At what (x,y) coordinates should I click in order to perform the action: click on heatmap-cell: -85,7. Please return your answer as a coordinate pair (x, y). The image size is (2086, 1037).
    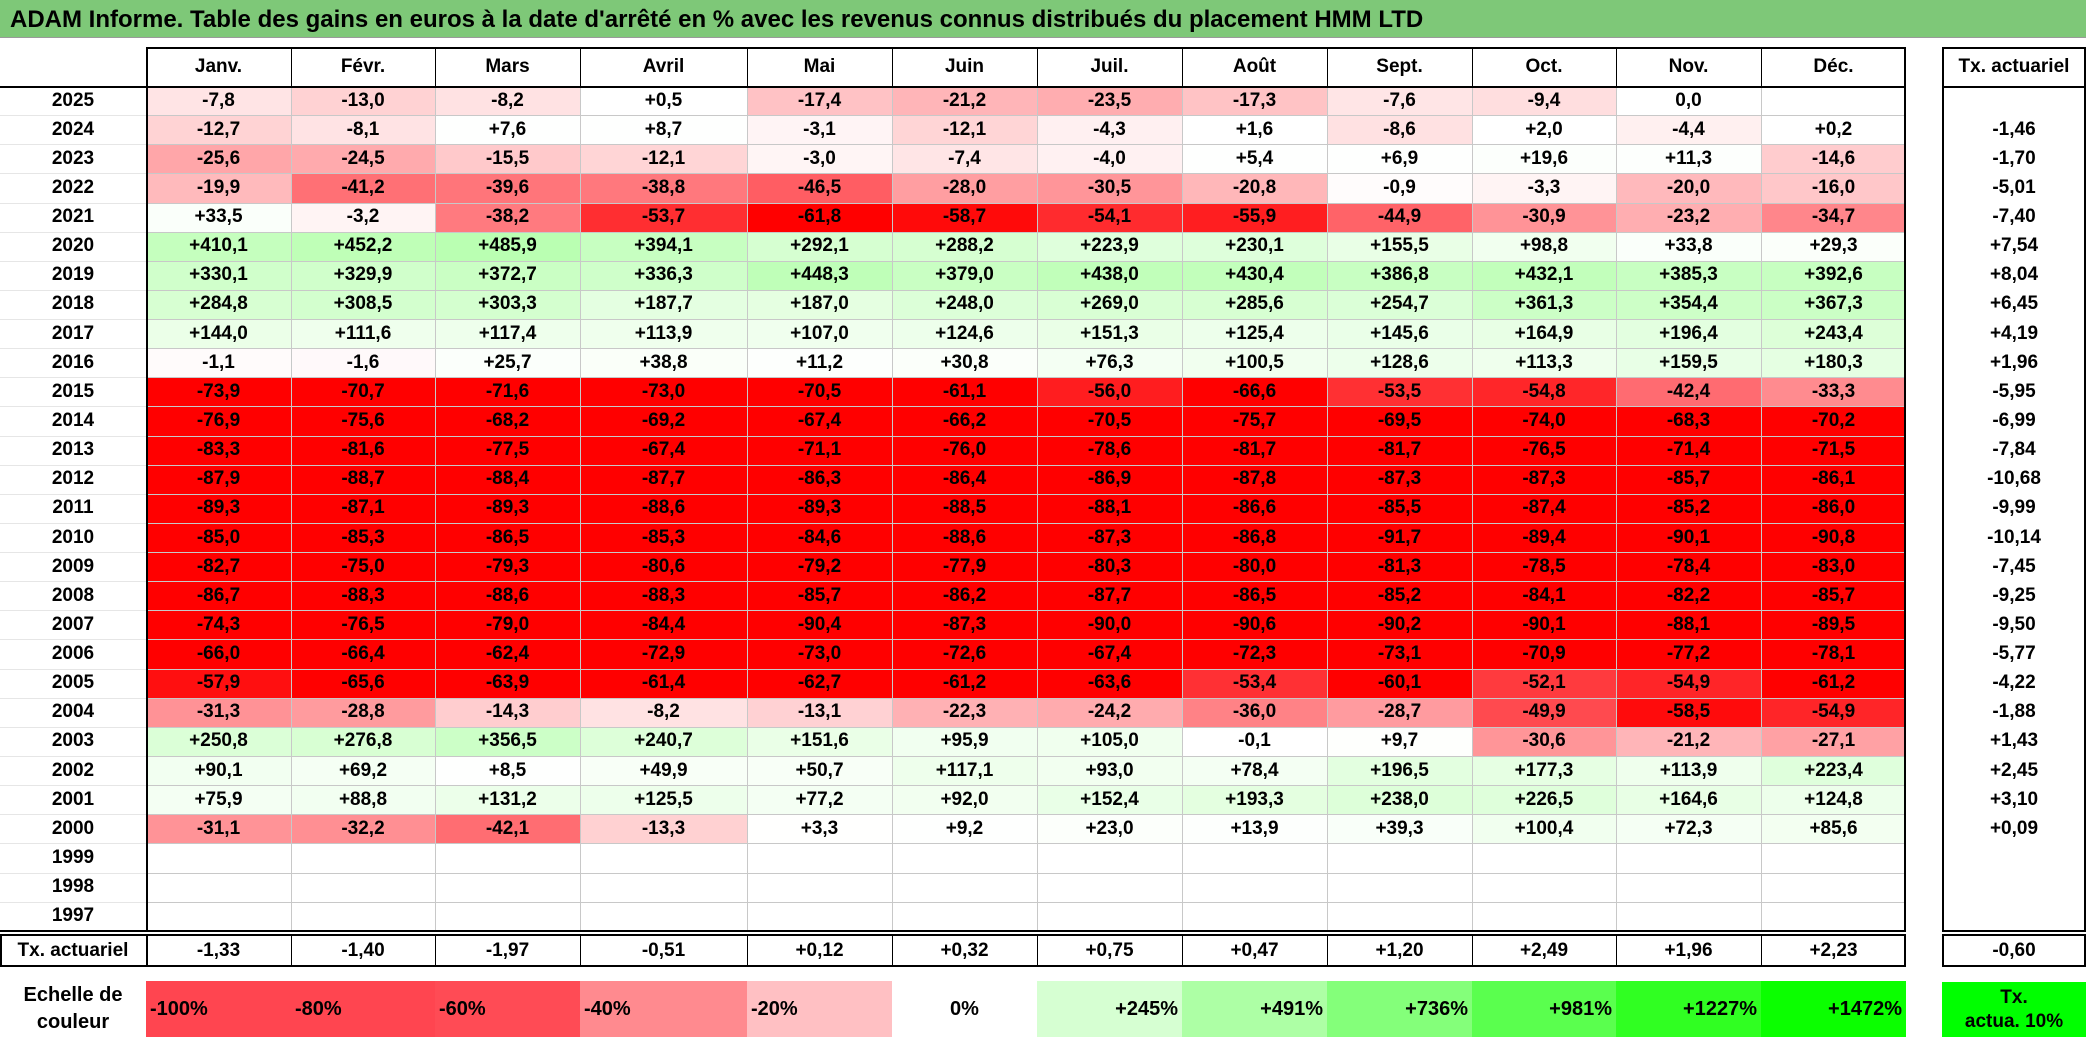
    Looking at the image, I should click on (1688, 479).